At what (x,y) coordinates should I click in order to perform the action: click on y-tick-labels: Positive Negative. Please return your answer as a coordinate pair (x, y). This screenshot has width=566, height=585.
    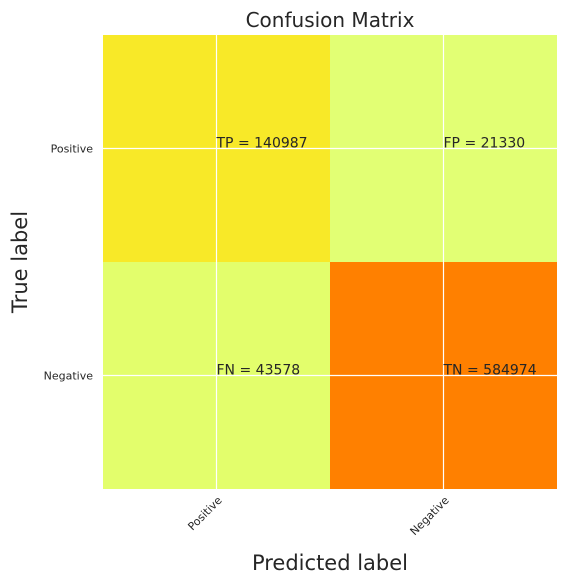
    Looking at the image, I should click on (69, 263).